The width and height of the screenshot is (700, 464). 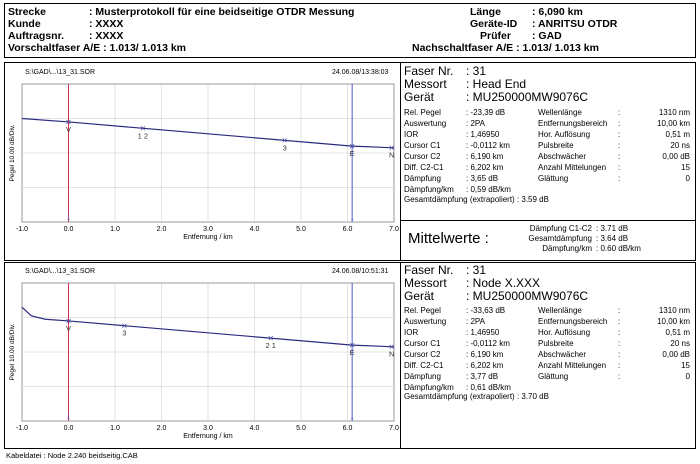 What do you see at coordinates (348, 428) in the screenshot?
I see `x-tick-label: 6.0` at bounding box center [348, 428].